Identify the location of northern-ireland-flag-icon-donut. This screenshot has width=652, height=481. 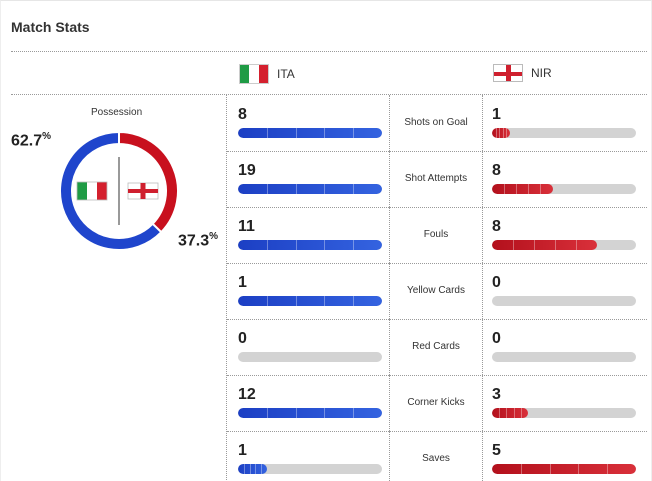
(143, 191).